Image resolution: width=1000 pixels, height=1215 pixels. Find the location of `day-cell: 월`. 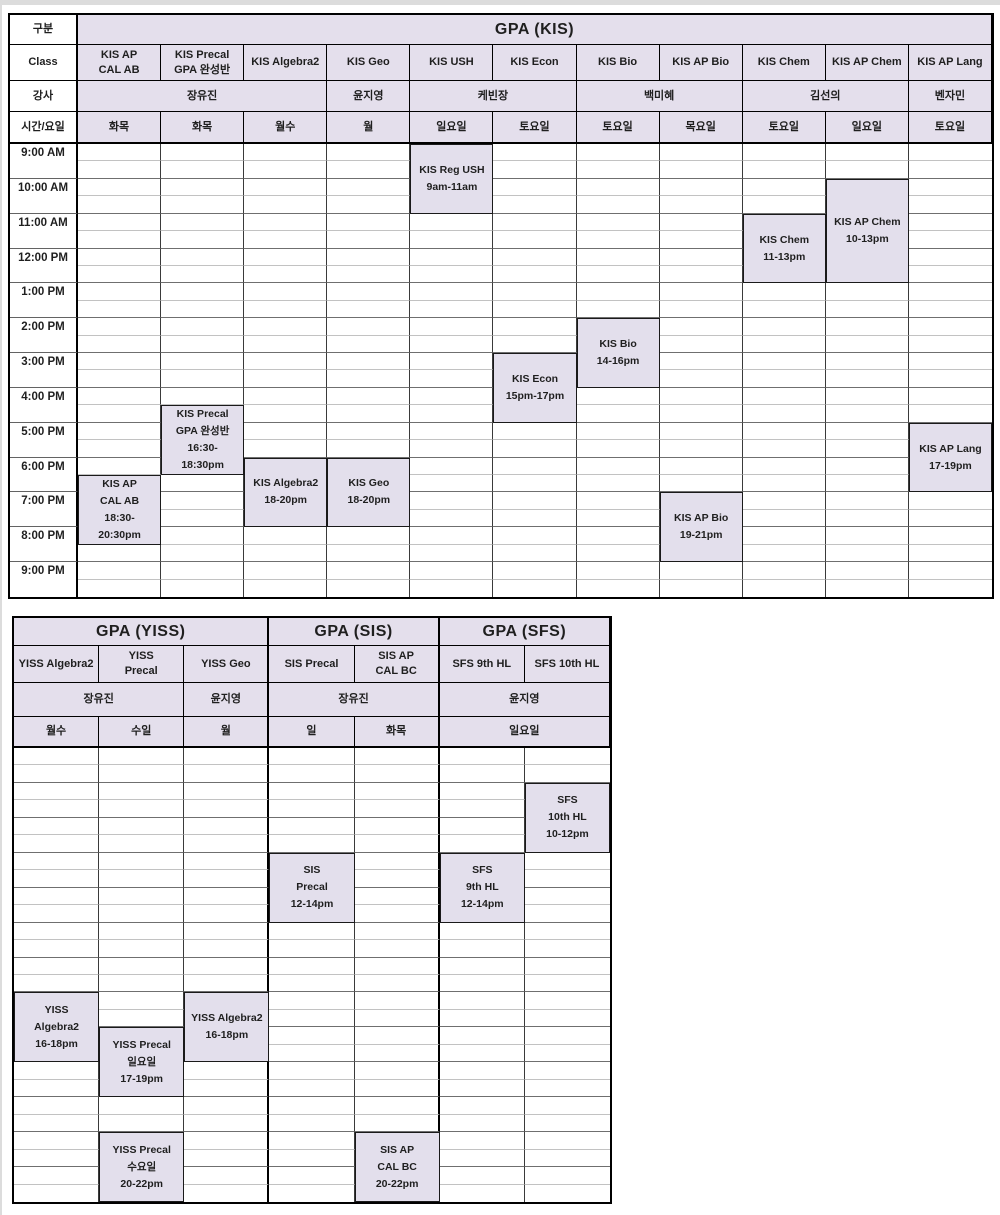

day-cell: 월 is located at coordinates (227, 732).